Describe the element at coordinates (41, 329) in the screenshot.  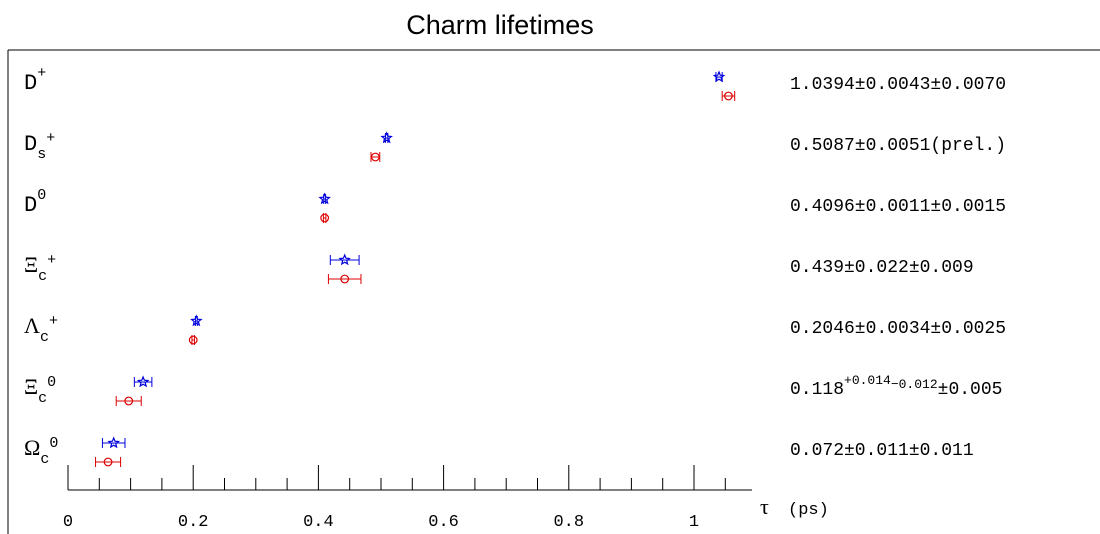
I see `particle-label: Λc+` at that location.